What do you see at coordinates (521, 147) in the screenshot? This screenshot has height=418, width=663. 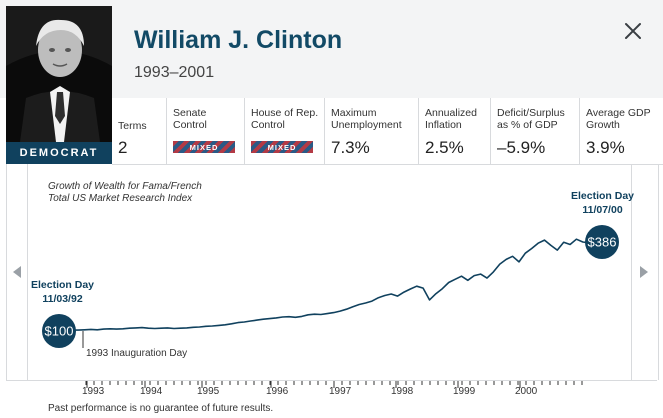 I see `stat-value: –5.9%` at bounding box center [521, 147].